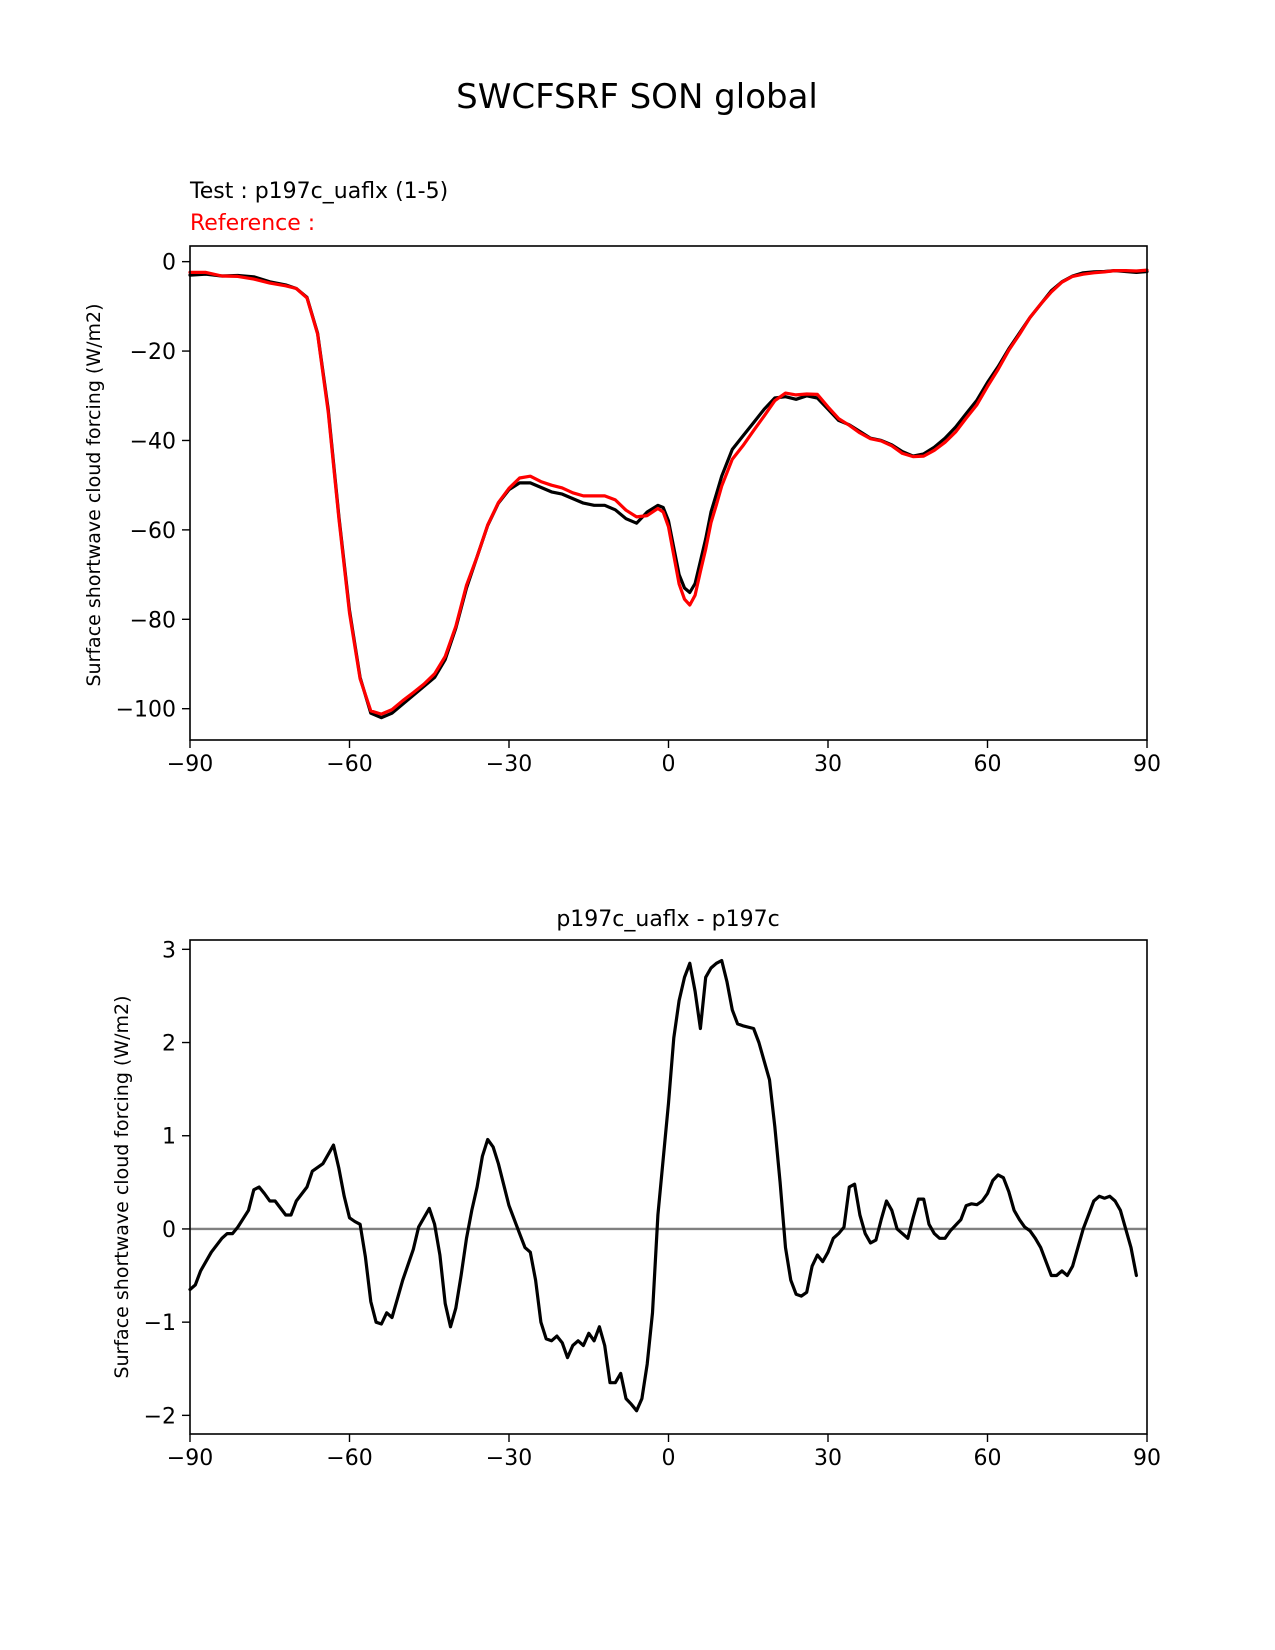 The width and height of the screenshot is (1275, 1650). Describe the element at coordinates (169, 1044) in the screenshot. I see `bottom-y-tick-label: 2` at that location.